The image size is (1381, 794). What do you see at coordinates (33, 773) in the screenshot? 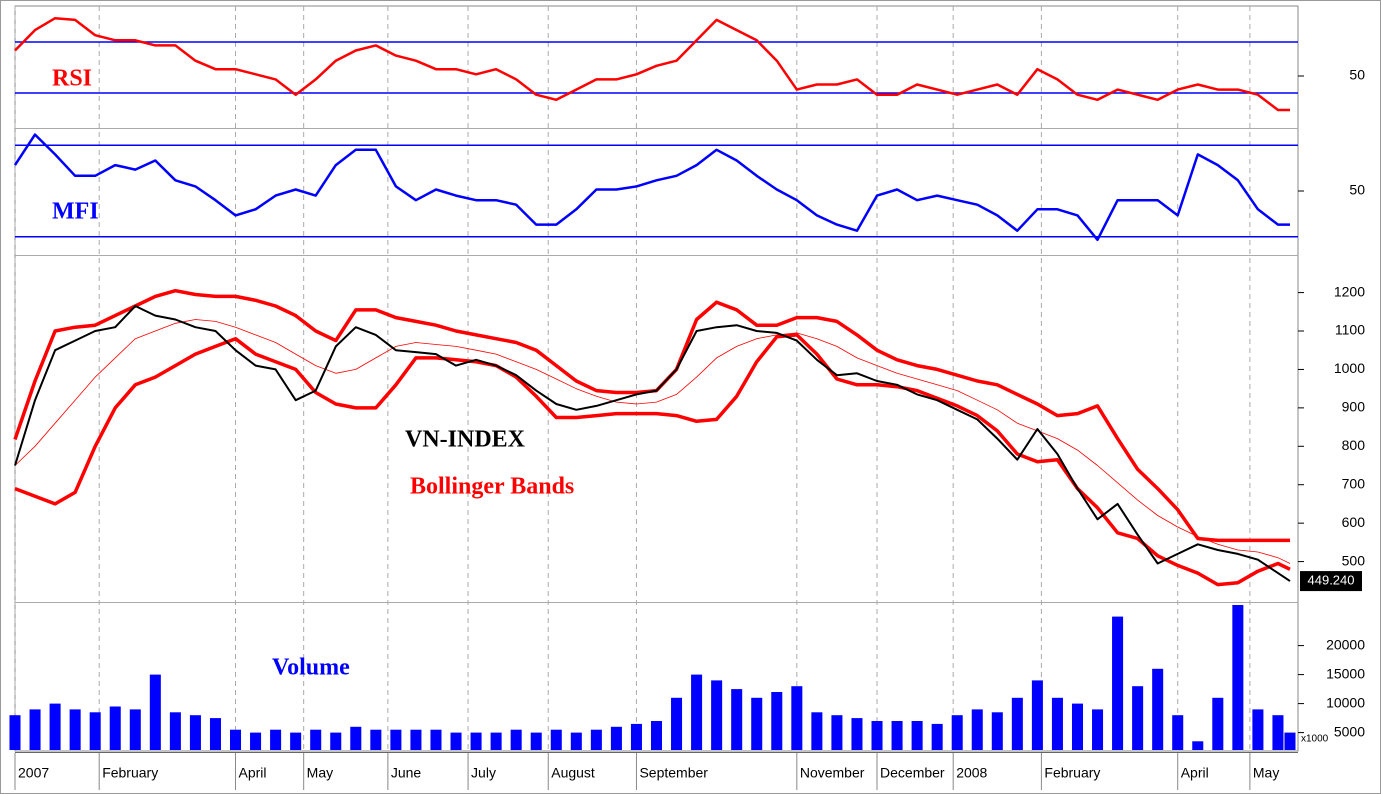
I see `x-tick-label: 2007` at bounding box center [33, 773].